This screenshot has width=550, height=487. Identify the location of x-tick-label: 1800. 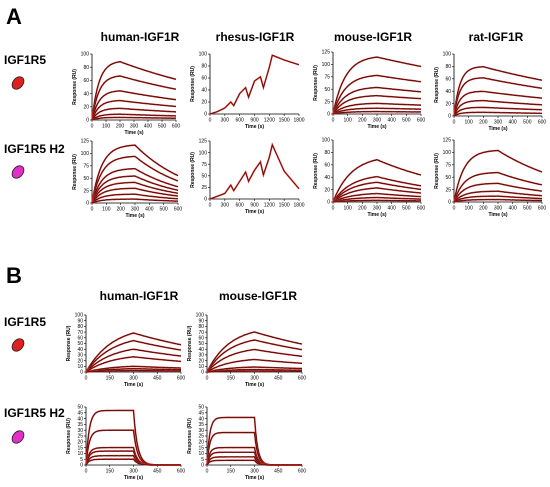
(298, 121).